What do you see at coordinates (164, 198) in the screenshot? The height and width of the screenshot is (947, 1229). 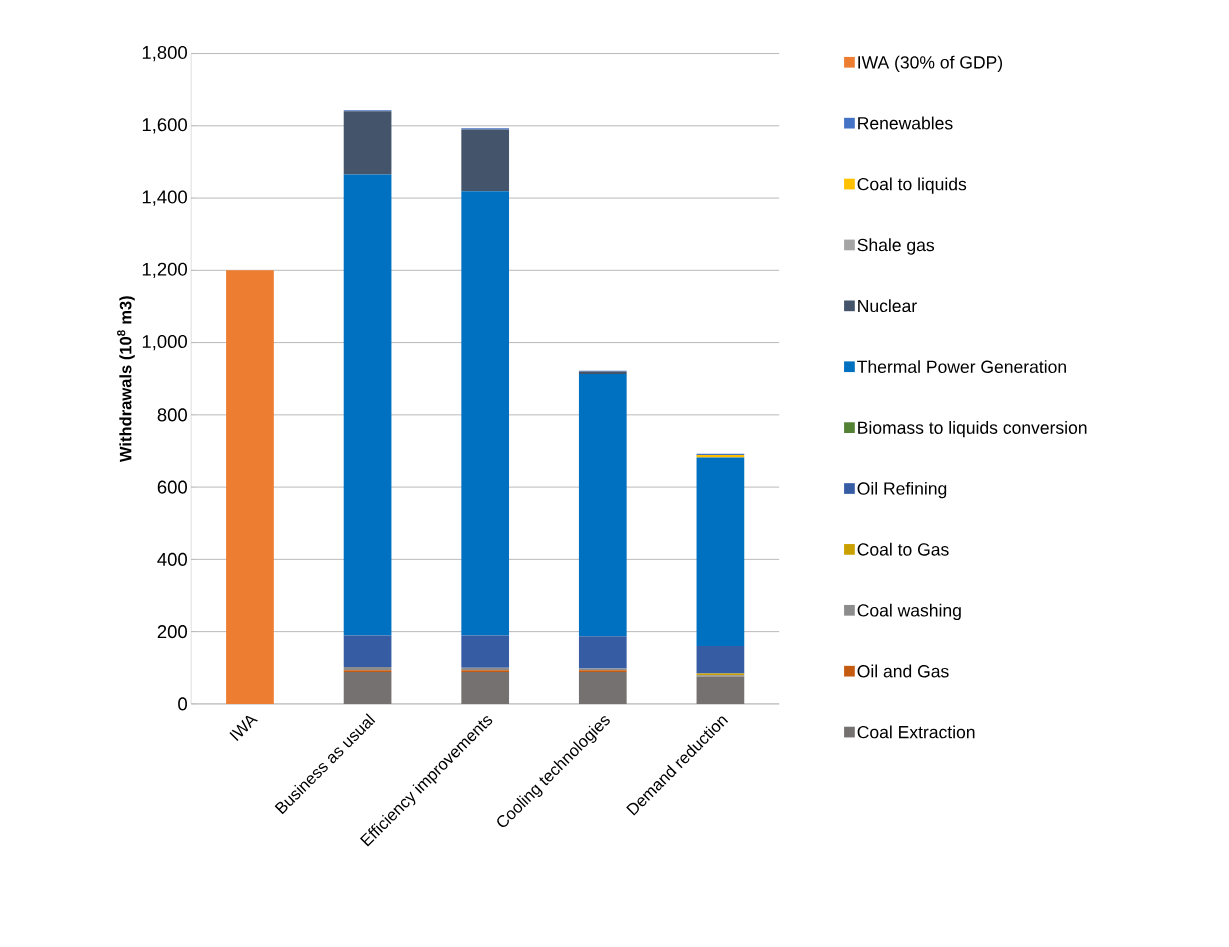 I see `y-tick-label: 1,400` at bounding box center [164, 198].